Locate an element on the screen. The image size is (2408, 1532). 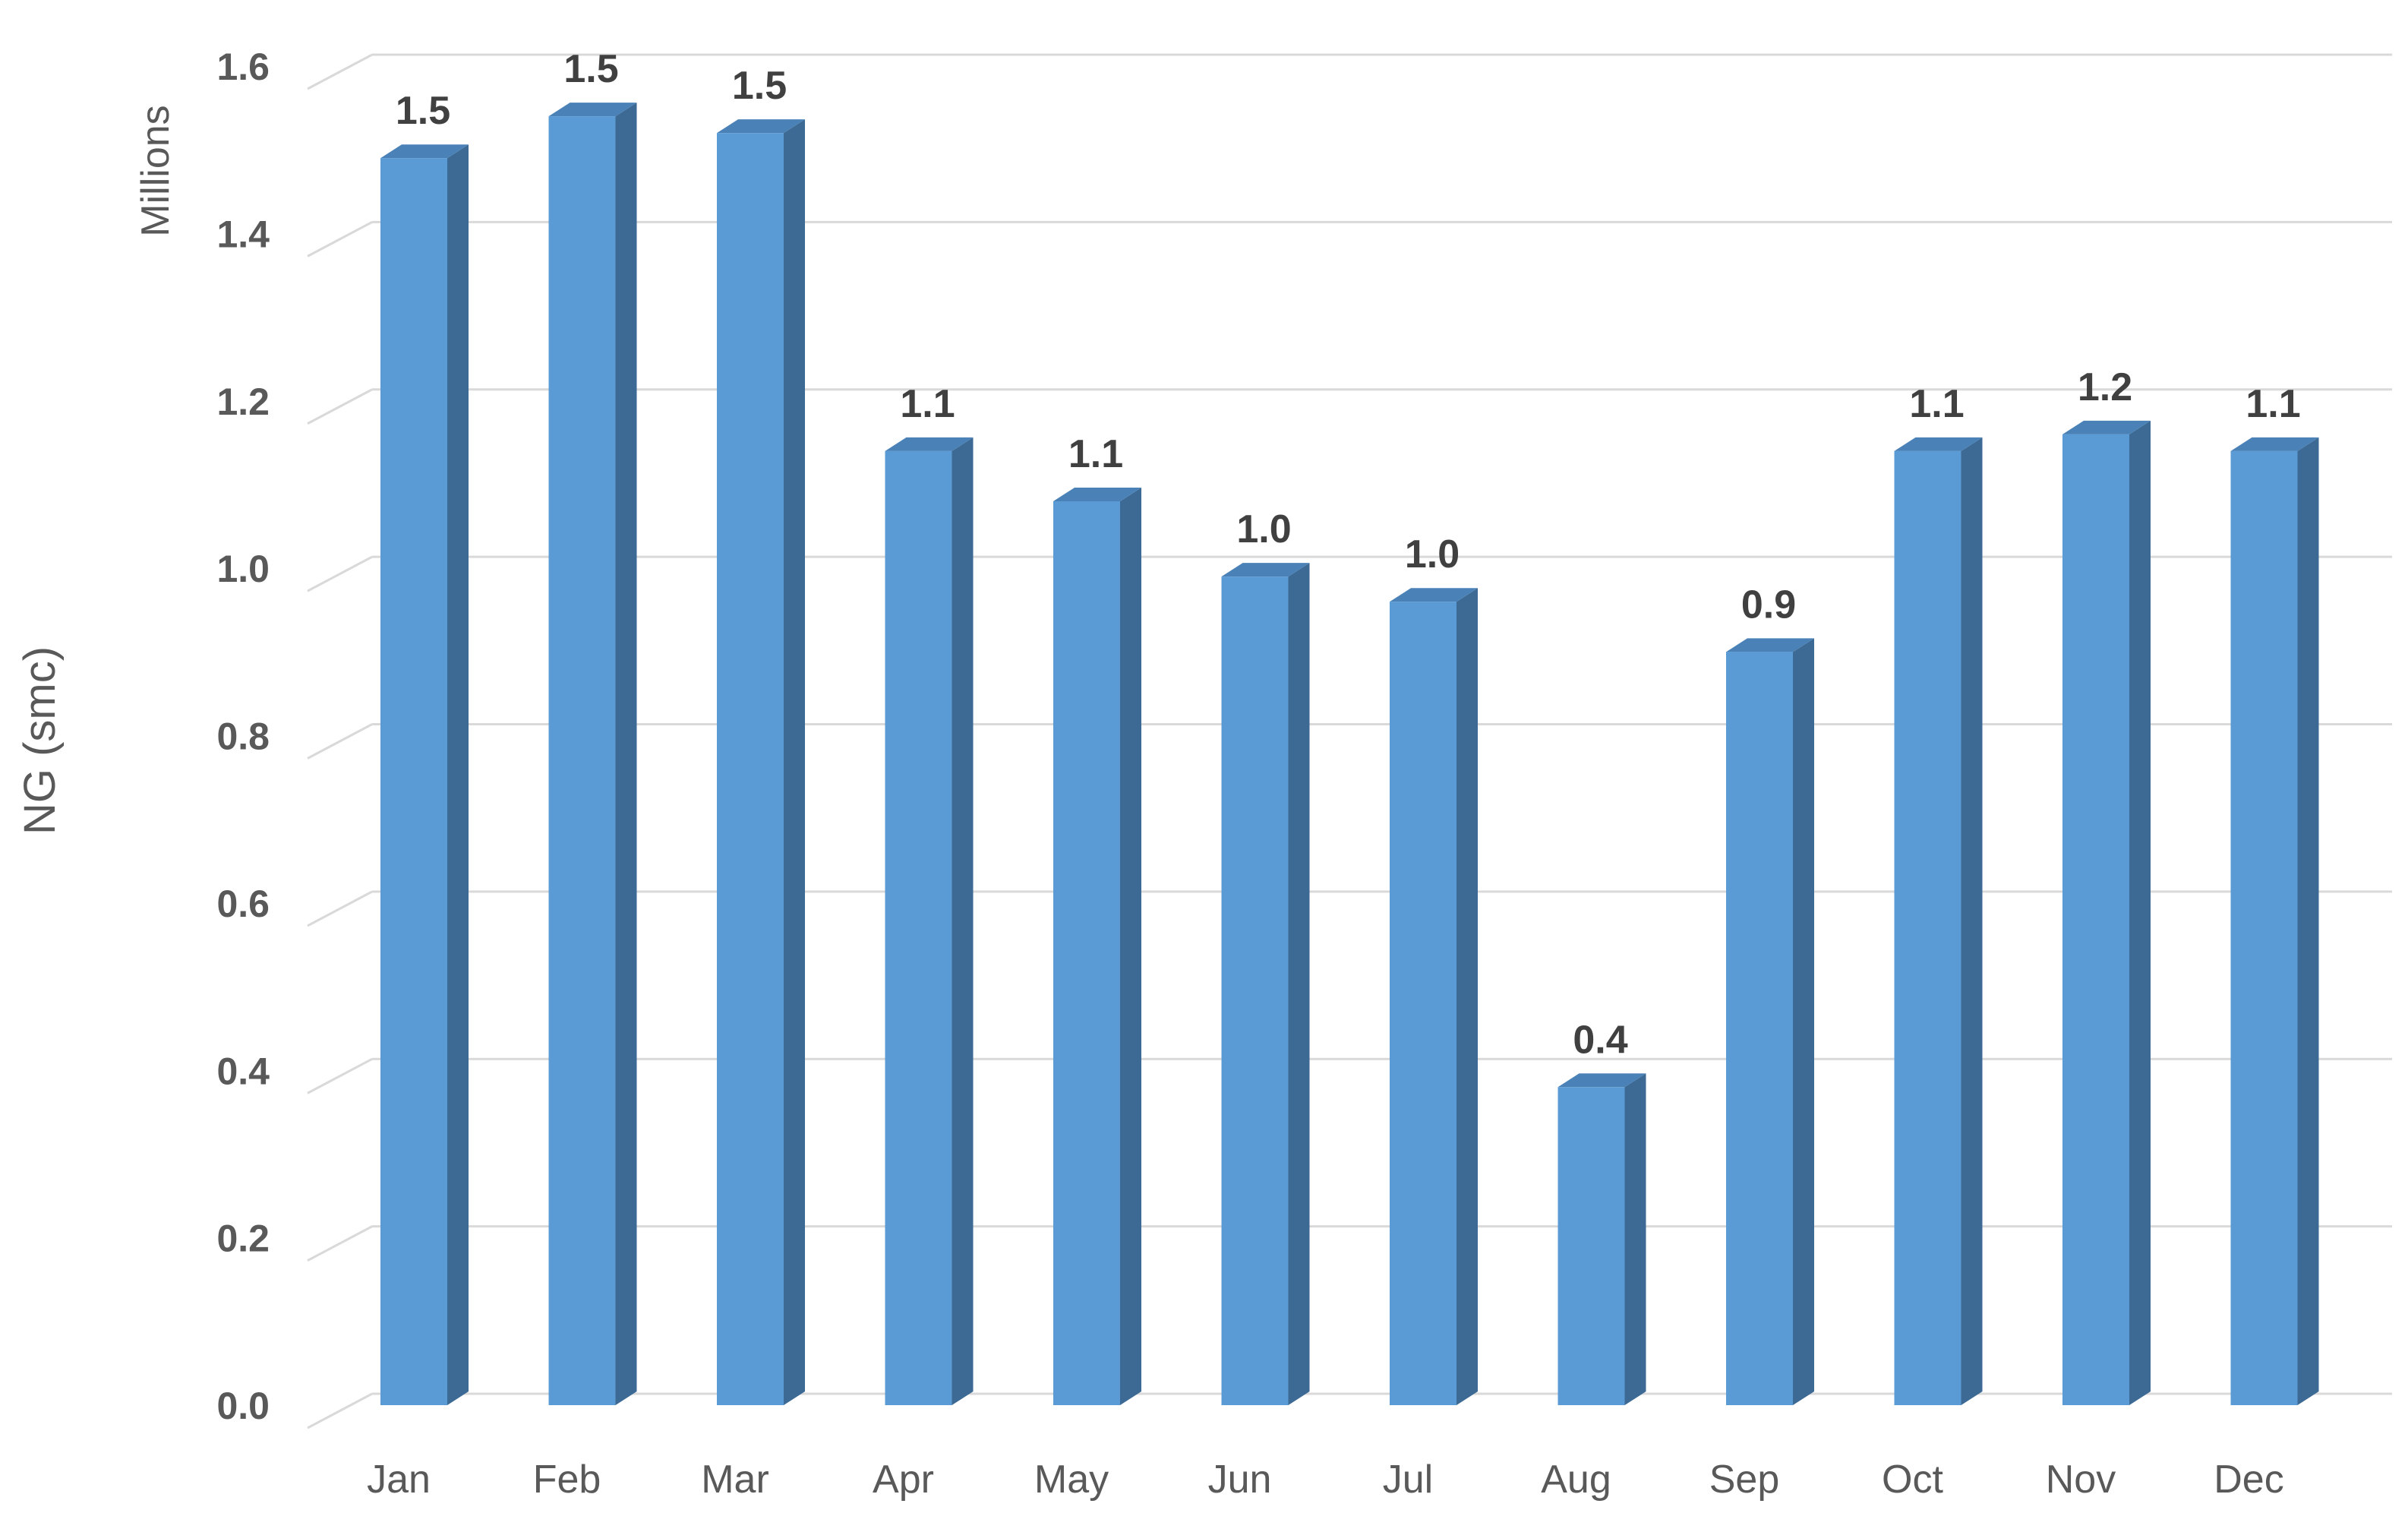
y-tick-label: 0.8 is located at coordinates (243, 736).